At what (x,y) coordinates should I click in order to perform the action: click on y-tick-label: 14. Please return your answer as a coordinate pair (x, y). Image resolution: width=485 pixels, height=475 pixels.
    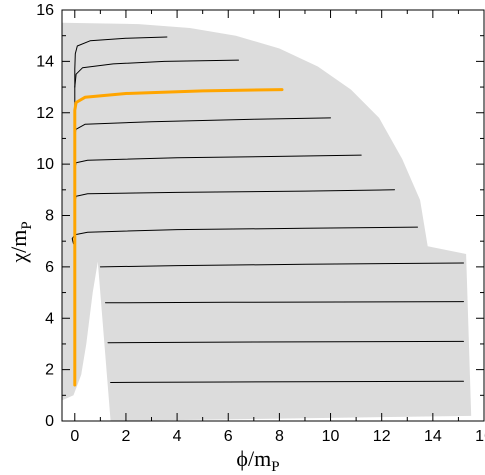
    Looking at the image, I should click on (45, 61).